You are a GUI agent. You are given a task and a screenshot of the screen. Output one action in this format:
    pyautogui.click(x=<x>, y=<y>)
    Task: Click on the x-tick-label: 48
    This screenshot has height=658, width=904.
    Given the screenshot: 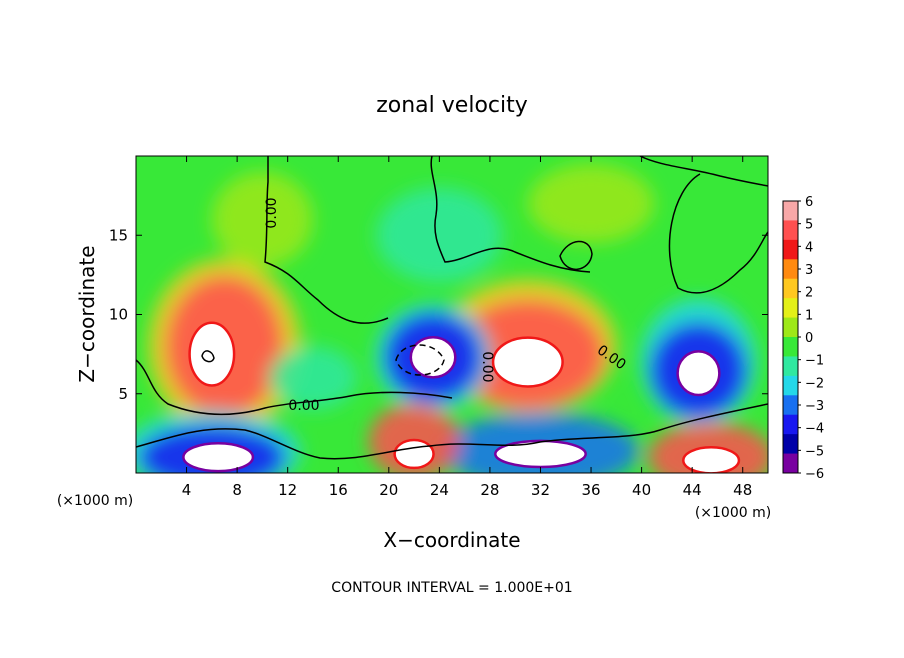 What is the action you would take?
    pyautogui.click(x=742, y=490)
    